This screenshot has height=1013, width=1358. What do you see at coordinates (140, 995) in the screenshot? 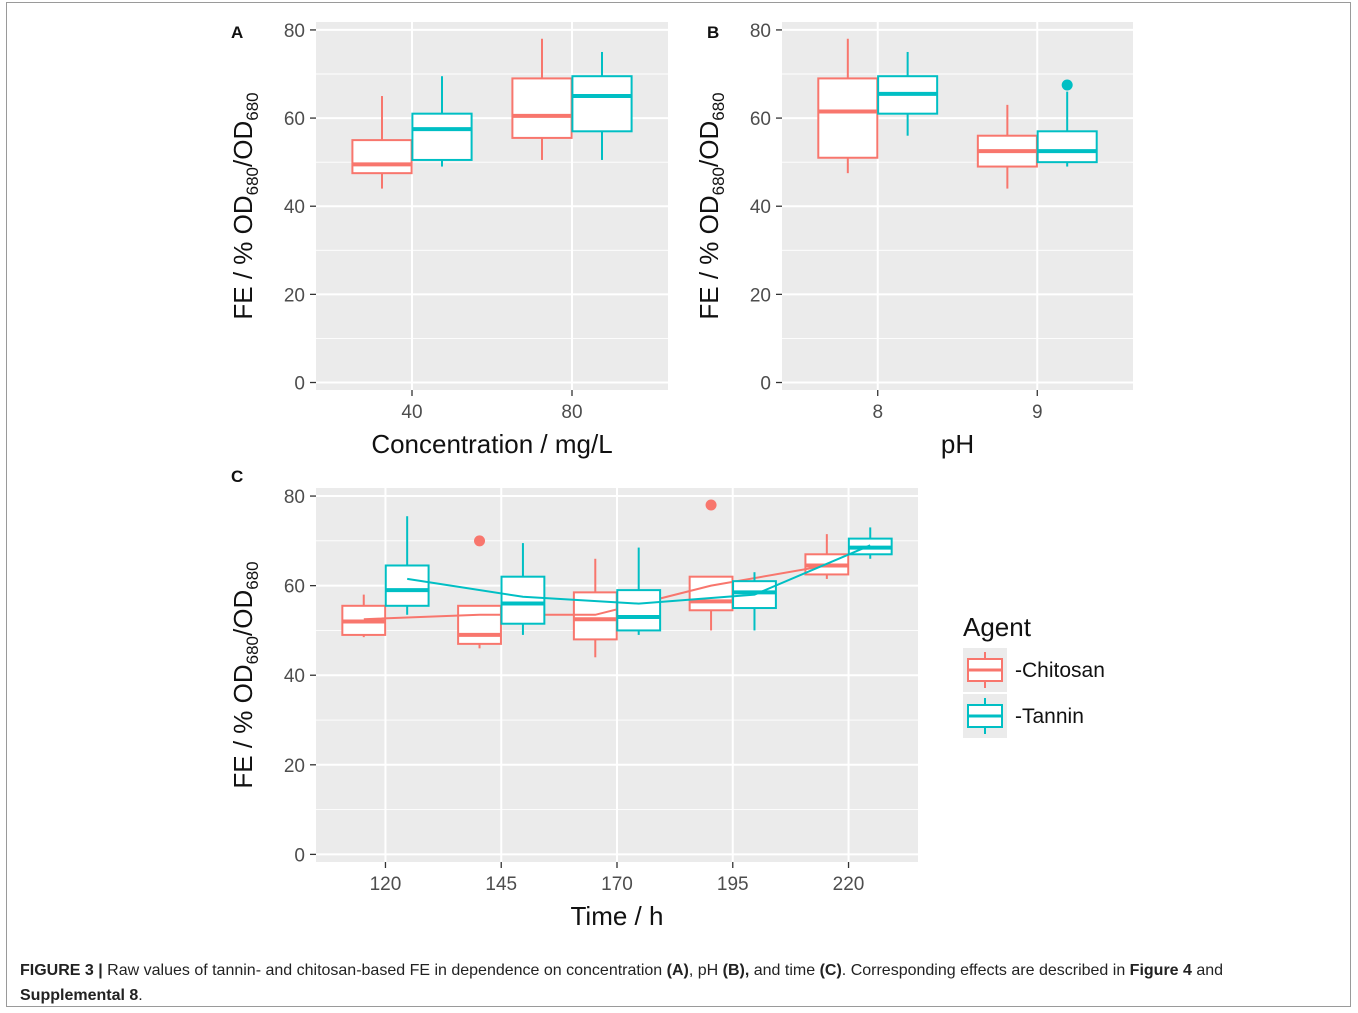
I see `caption-text: .` at bounding box center [140, 995].